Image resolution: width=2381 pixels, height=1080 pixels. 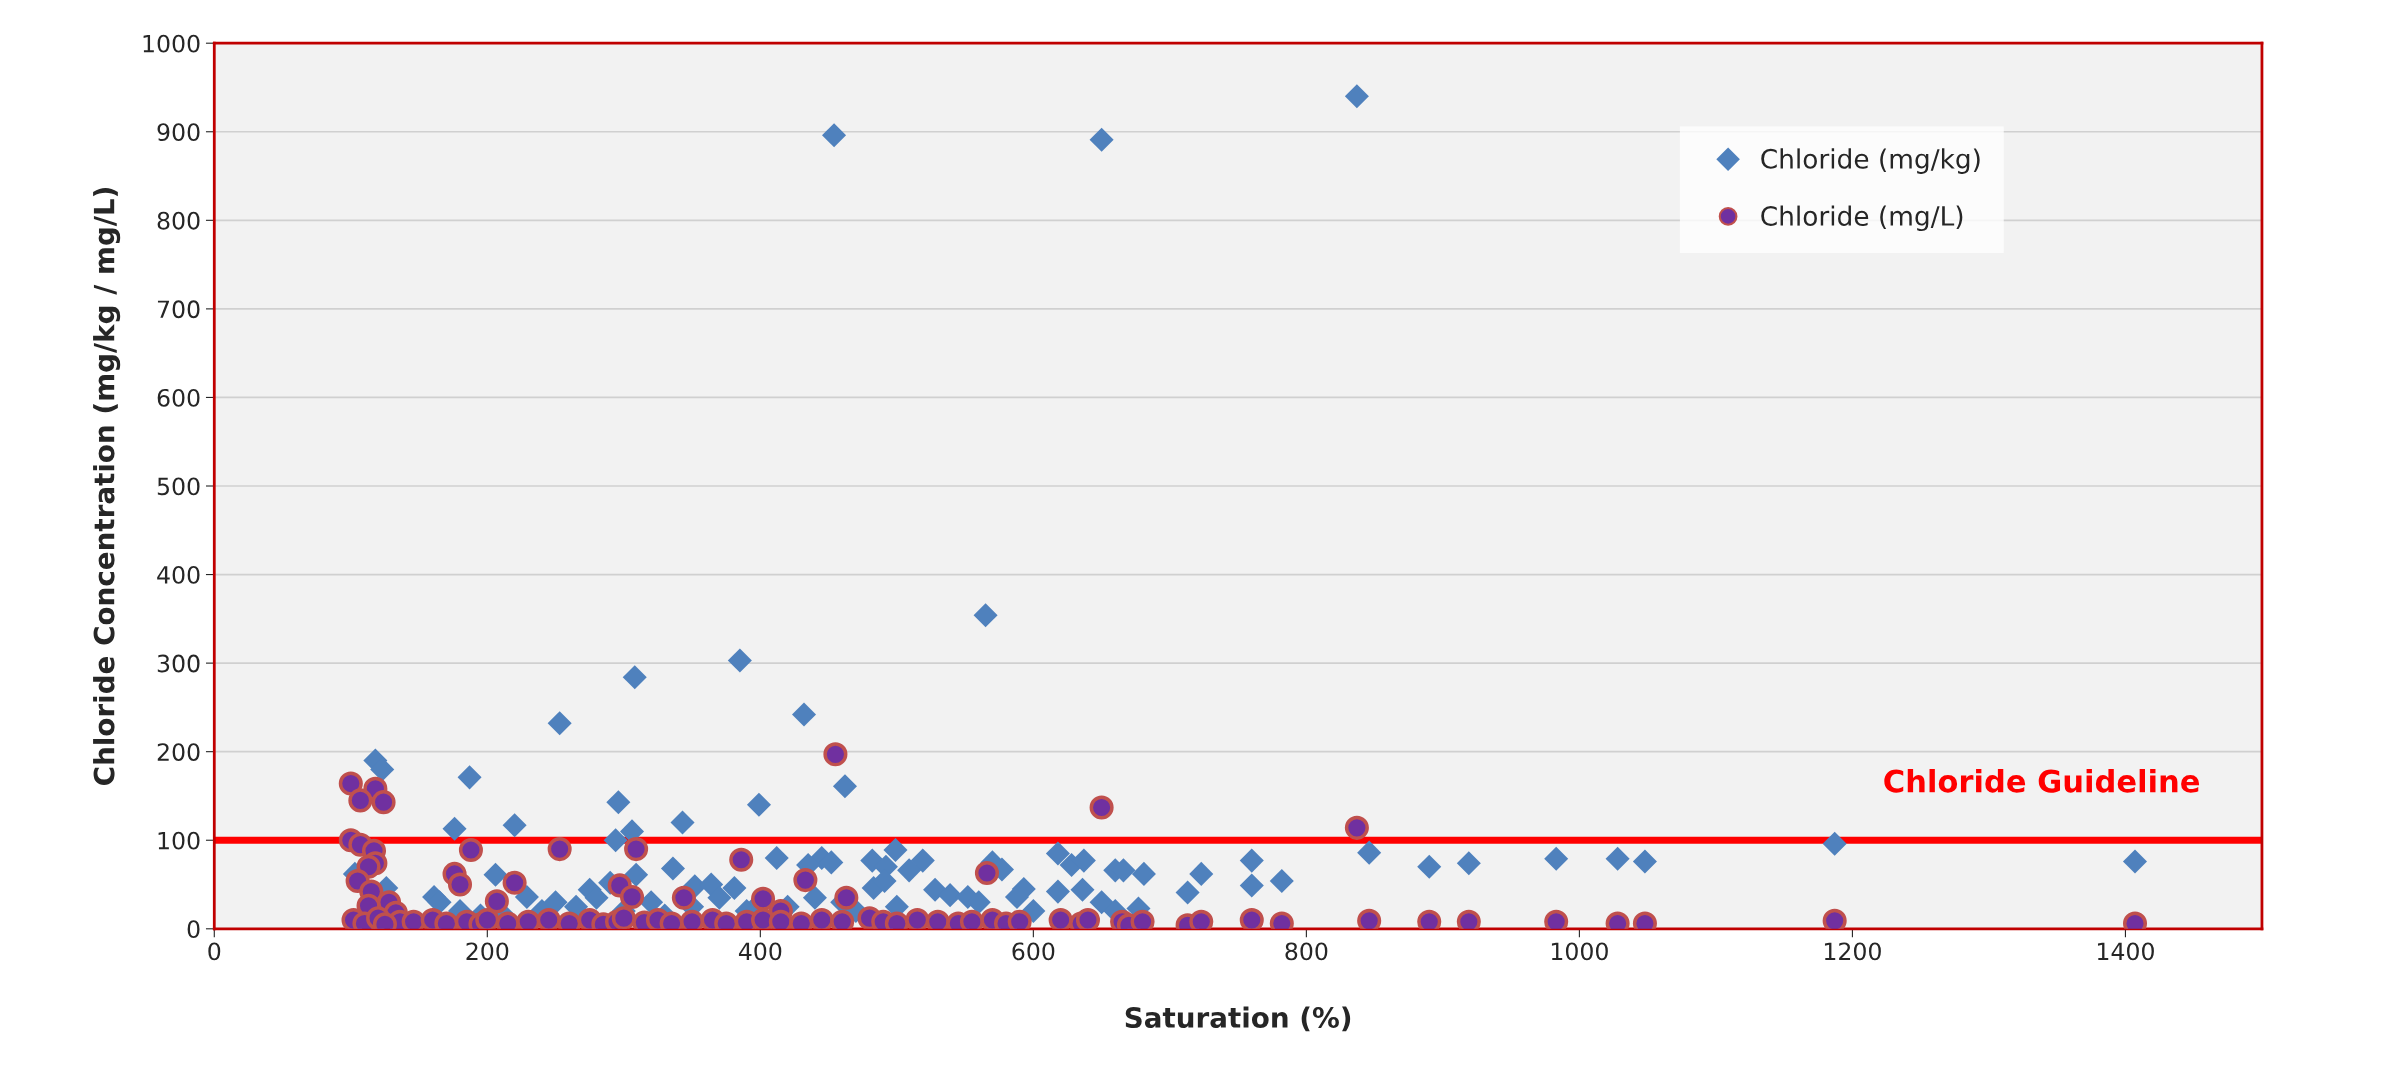 I want to click on y-tick-label: 1000, so click(x=171, y=43).